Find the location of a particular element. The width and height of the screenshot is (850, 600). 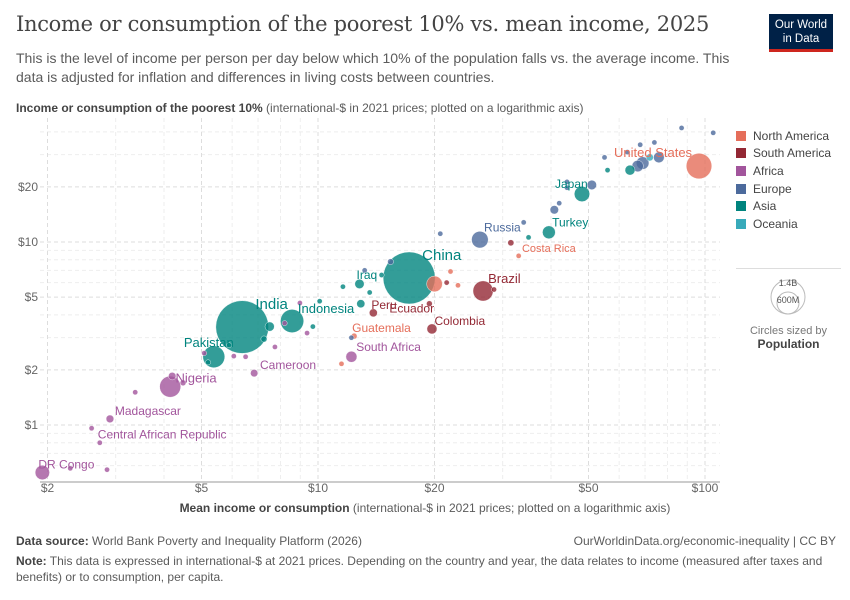

point-label: Madagascar is located at coordinates (148, 411).